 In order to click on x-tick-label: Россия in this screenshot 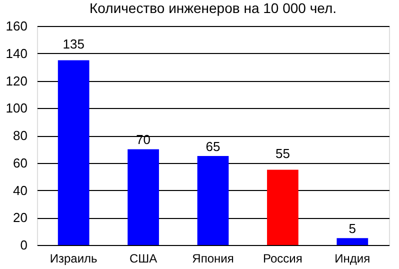, I will do `click(282, 259)`.